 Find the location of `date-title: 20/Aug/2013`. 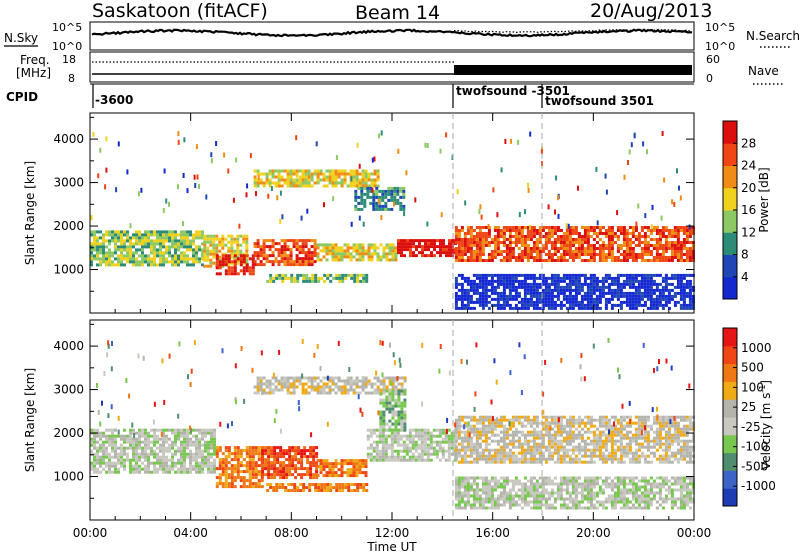

date-title: 20/Aug/2013 is located at coordinates (651, 11).